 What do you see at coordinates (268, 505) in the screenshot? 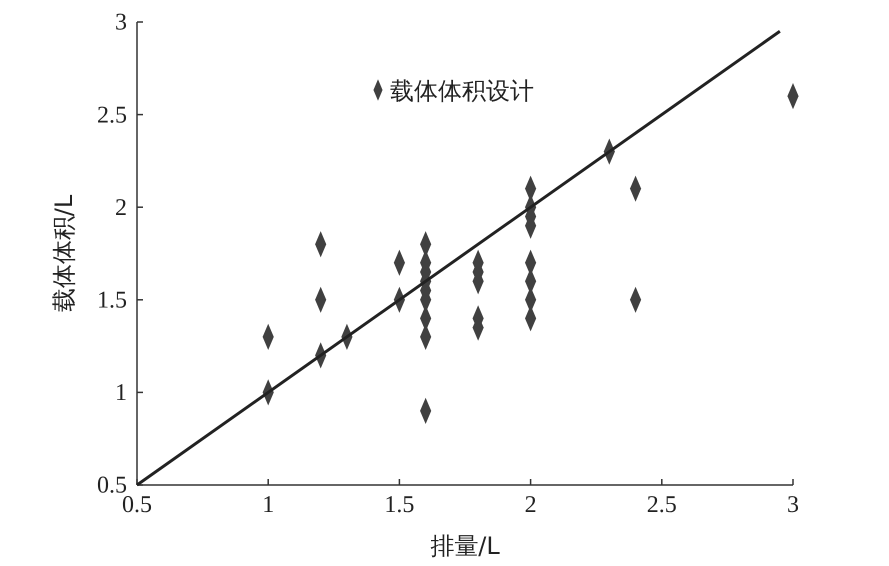
I see `x-tick-label: 1` at bounding box center [268, 505].